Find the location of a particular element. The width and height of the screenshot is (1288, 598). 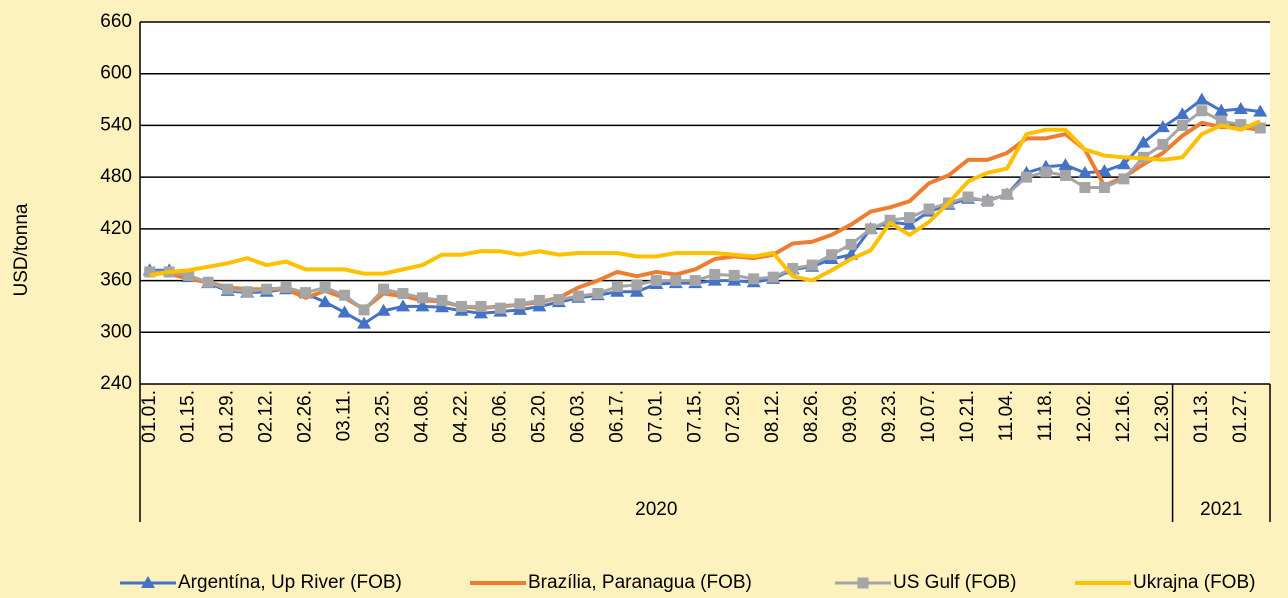

x-tick-label: 05.06. is located at coordinates (499, 416).